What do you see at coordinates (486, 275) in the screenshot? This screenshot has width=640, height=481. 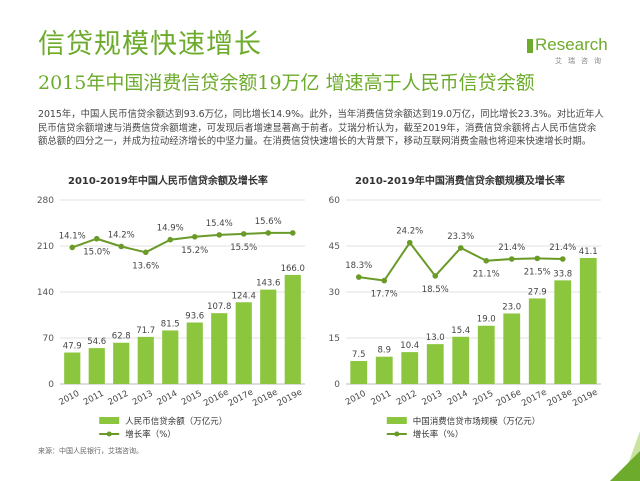 I see `growth-rate-label: 21.1%` at bounding box center [486, 275].